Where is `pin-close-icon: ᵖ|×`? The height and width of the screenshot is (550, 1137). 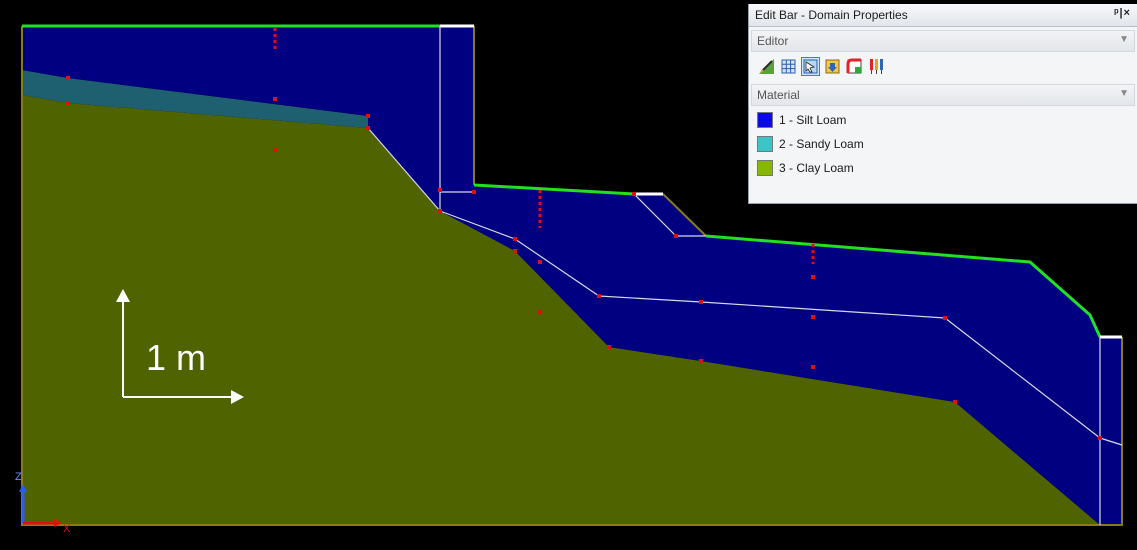
pin-close-icon: ᵖ|× is located at coordinates (1122, 13).